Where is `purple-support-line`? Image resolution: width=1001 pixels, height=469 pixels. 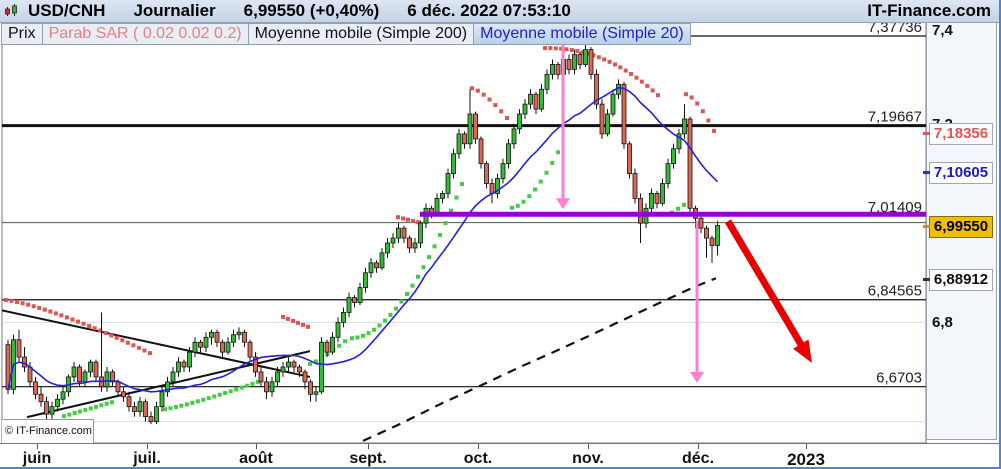
purple-support-line is located at coordinates (673, 214).